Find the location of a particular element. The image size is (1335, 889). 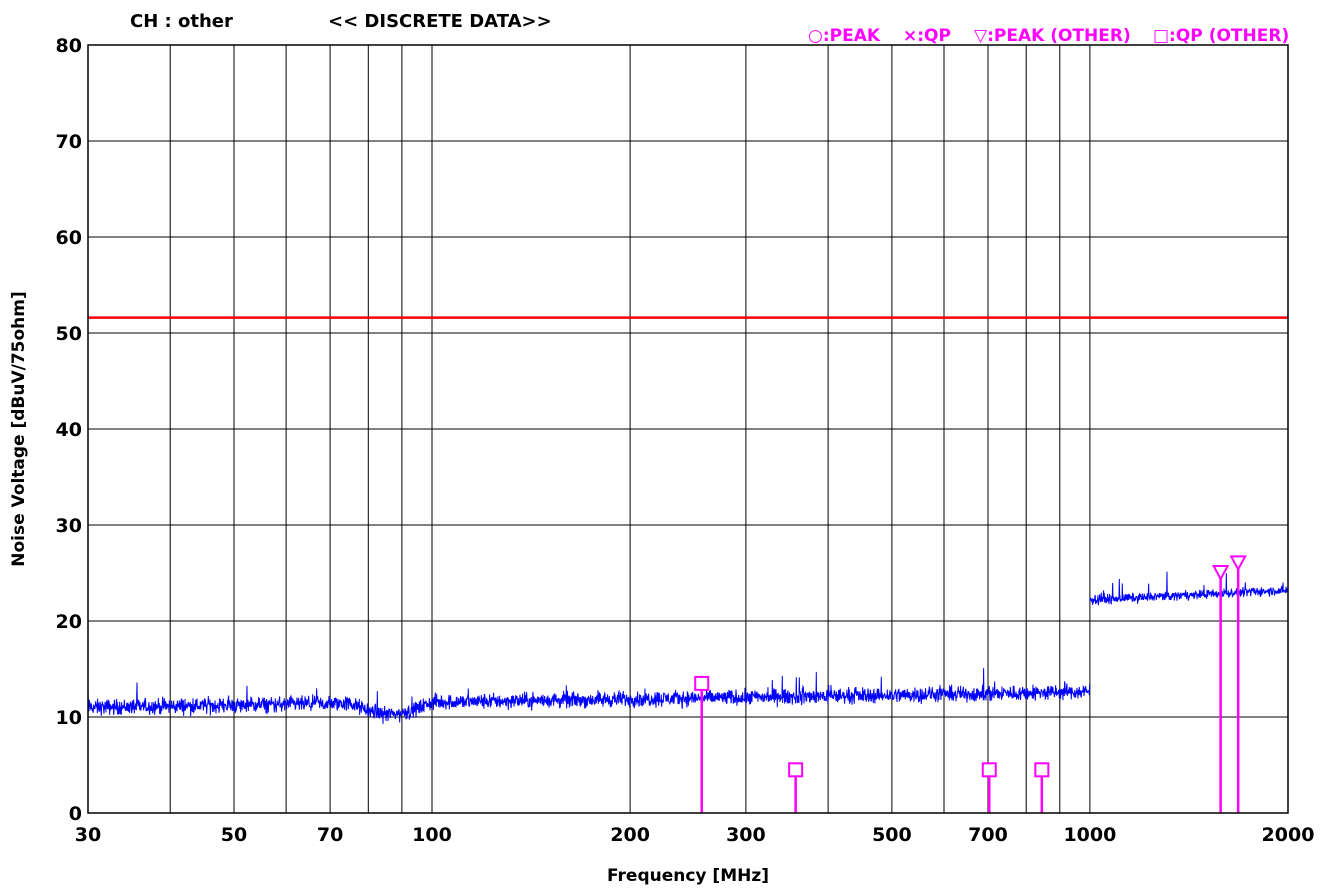

marker-layer is located at coordinates (970, 684).